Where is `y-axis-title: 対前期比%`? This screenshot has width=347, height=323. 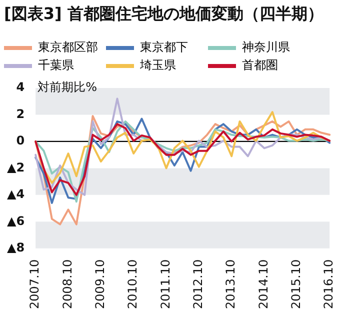
y-axis-title: 対前期比% is located at coordinates (67, 87).